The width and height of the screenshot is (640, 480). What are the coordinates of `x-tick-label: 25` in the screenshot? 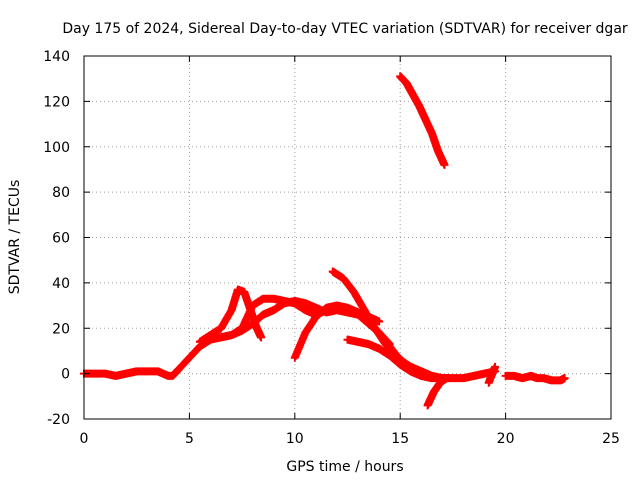 It's located at (611, 439).